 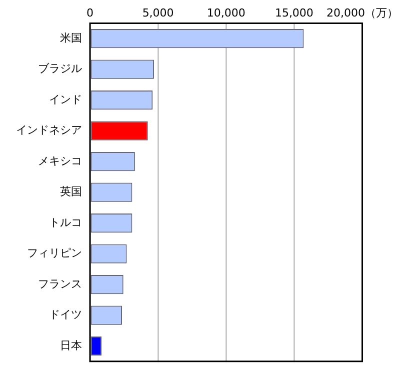 What do you see at coordinates (71, 191) in the screenshot?
I see `y-tick-label: 英国` at bounding box center [71, 191].